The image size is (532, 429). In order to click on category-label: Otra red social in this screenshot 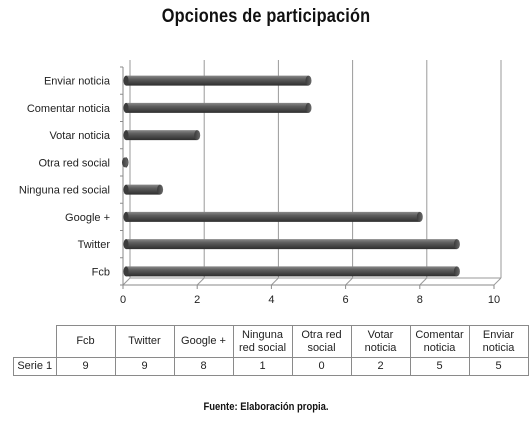, I will do `click(74, 163)`.